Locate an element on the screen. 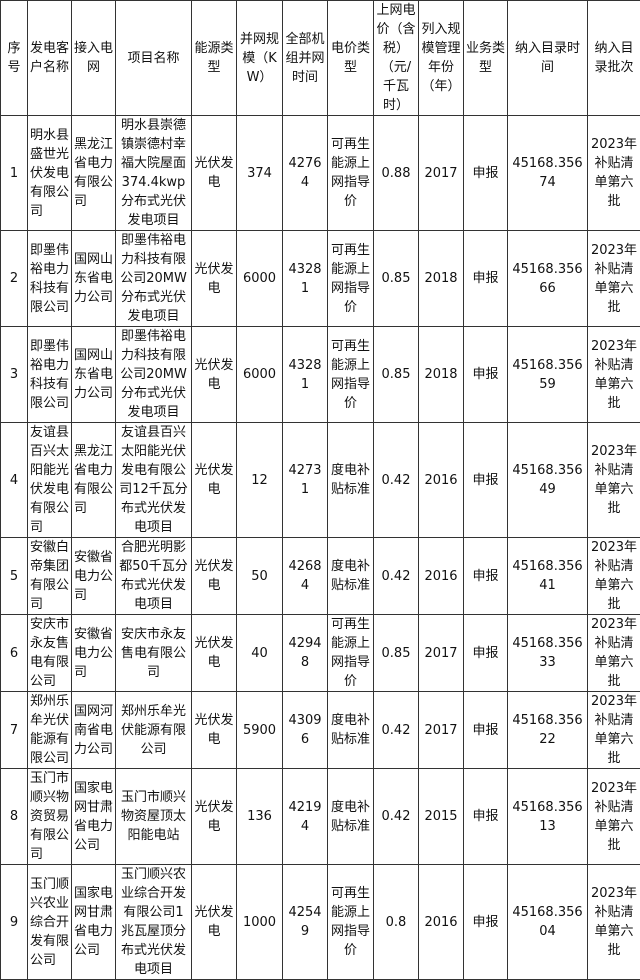  header-price-type: 电价类型 is located at coordinates (351, 58).